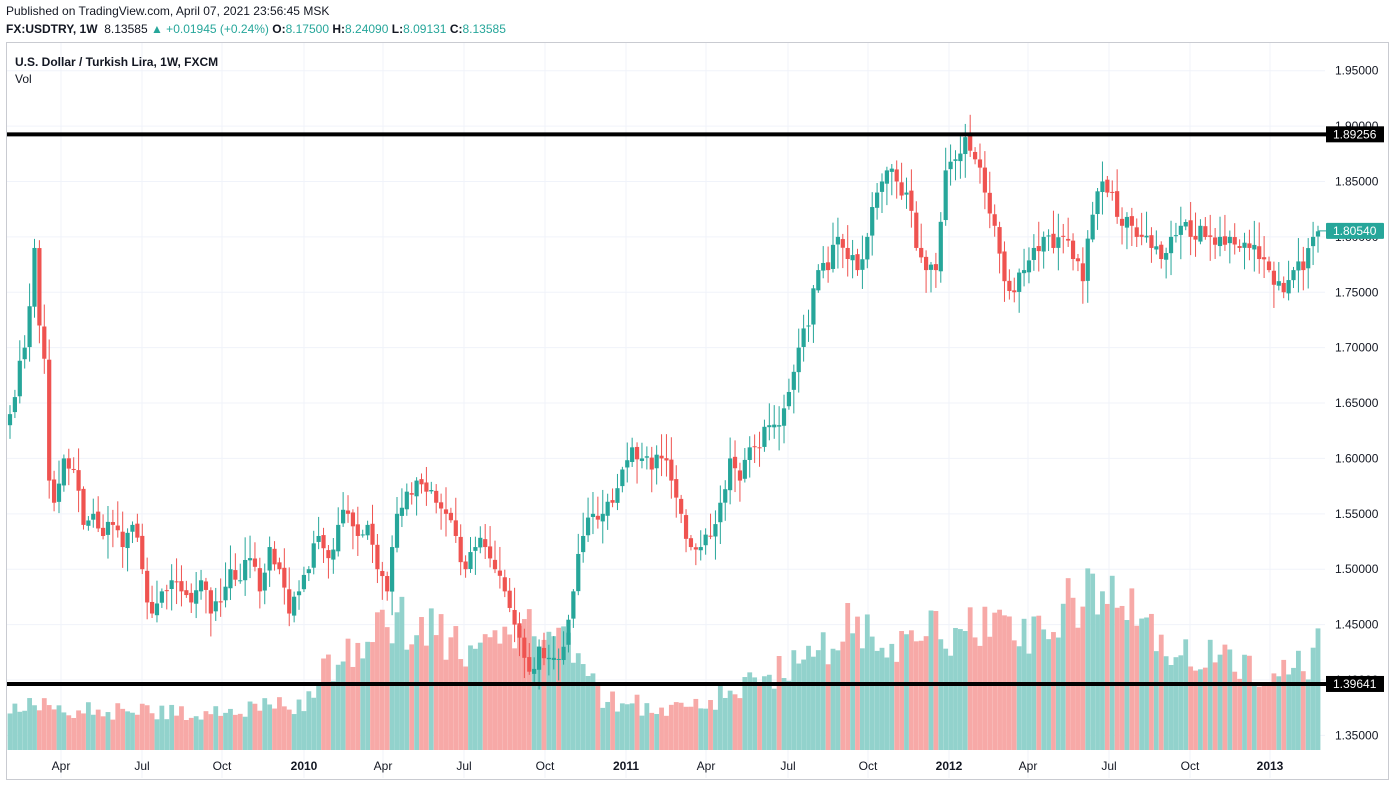  I want to click on y-tick-label: 1.50000, so click(1357, 569).